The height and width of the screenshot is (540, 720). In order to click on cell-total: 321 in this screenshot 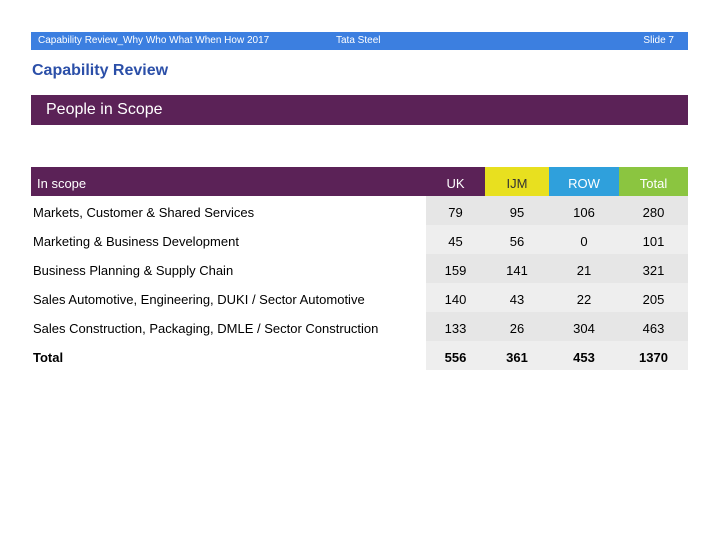, I will do `click(653, 268)`.